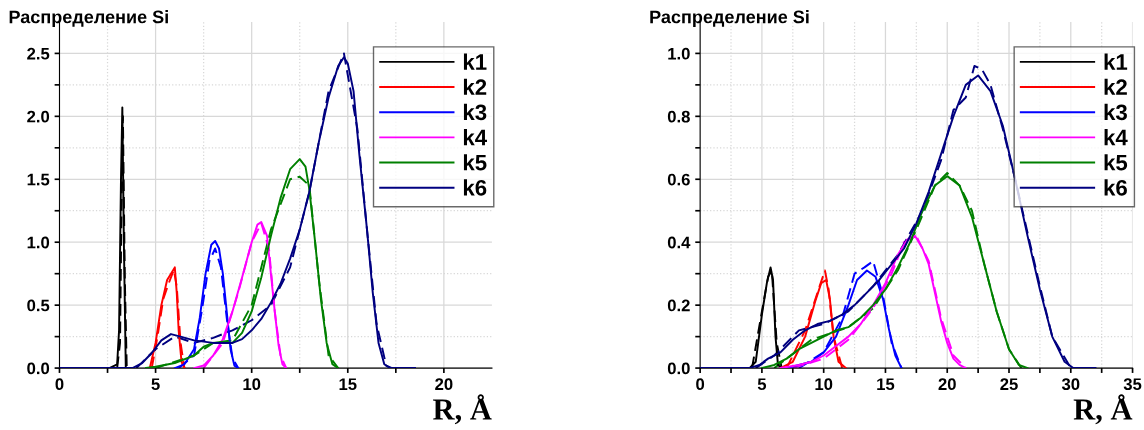 The height and width of the screenshot is (430, 1144). Describe the element at coordinates (38, 53) in the screenshot. I see `y-tick-label: 2.5` at that location.